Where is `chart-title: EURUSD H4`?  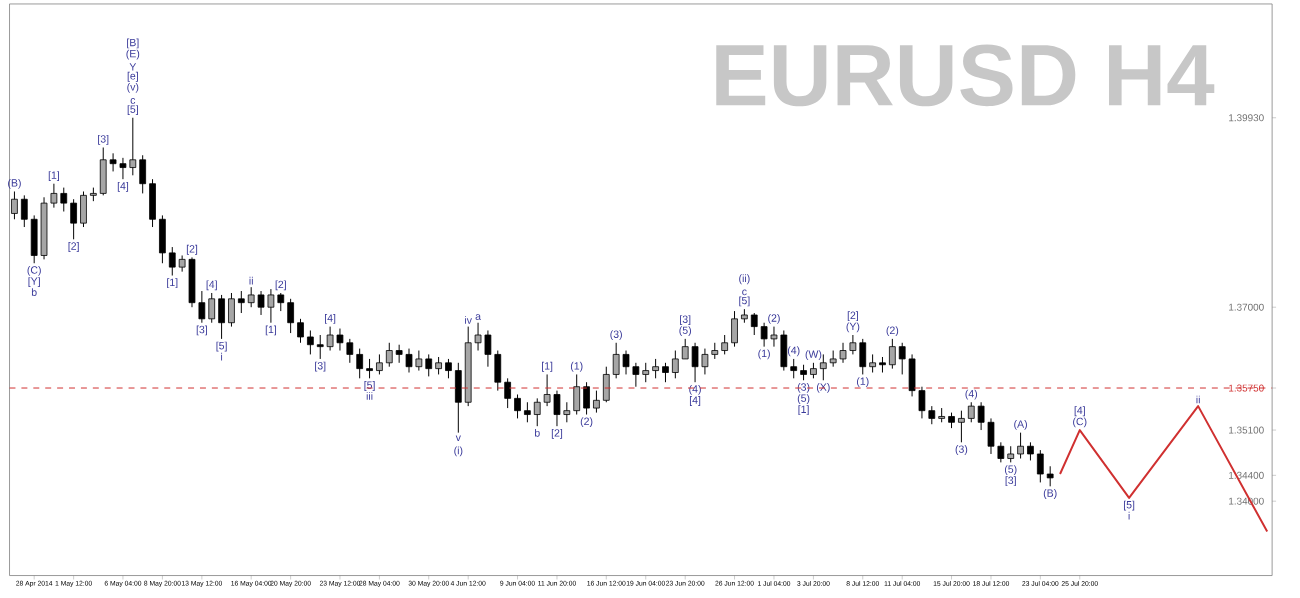 chart-title: EURUSD H4 is located at coordinates (965, 75).